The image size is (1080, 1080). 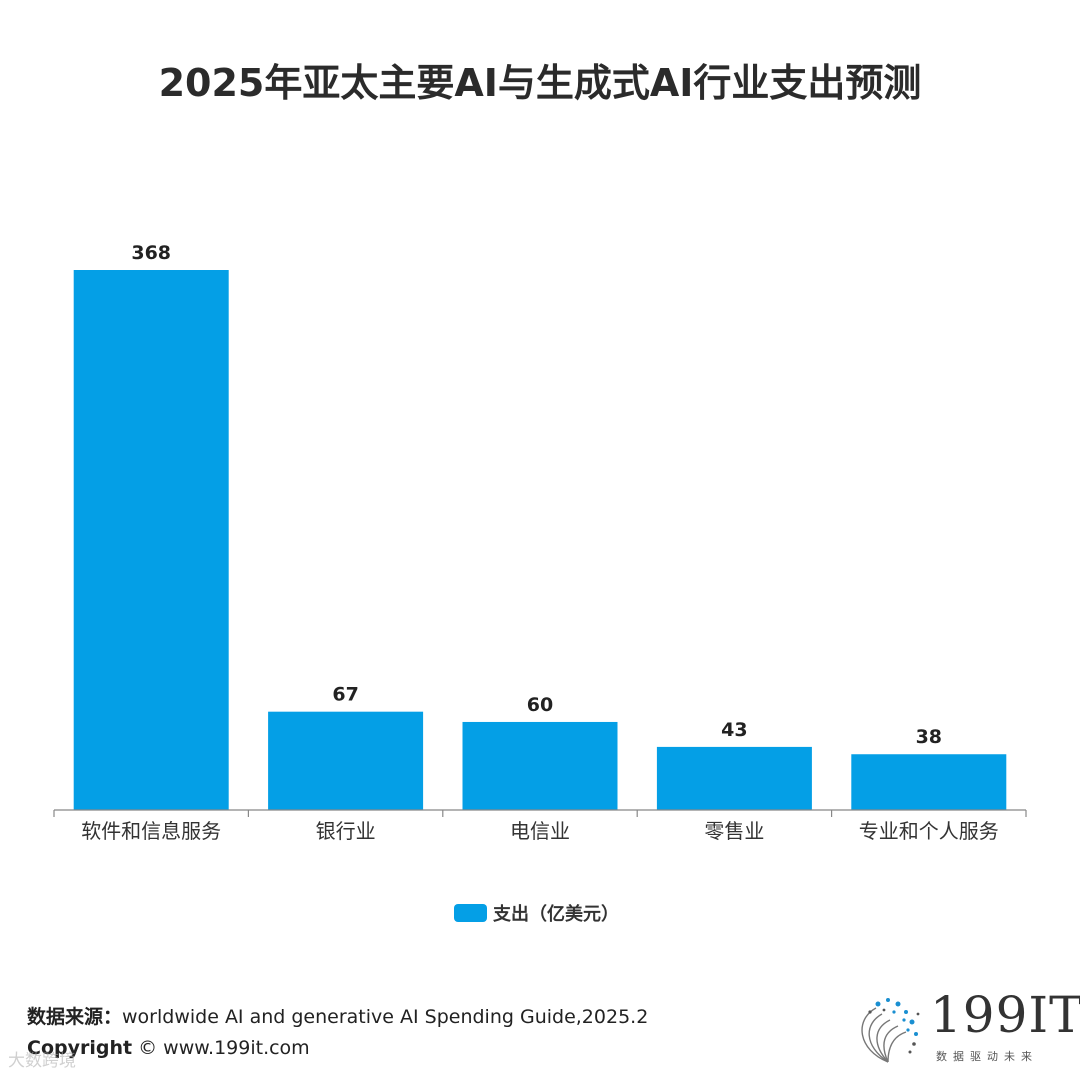 What do you see at coordinates (80, 1048) in the screenshot?
I see `copyright-label: Copyright` at bounding box center [80, 1048].